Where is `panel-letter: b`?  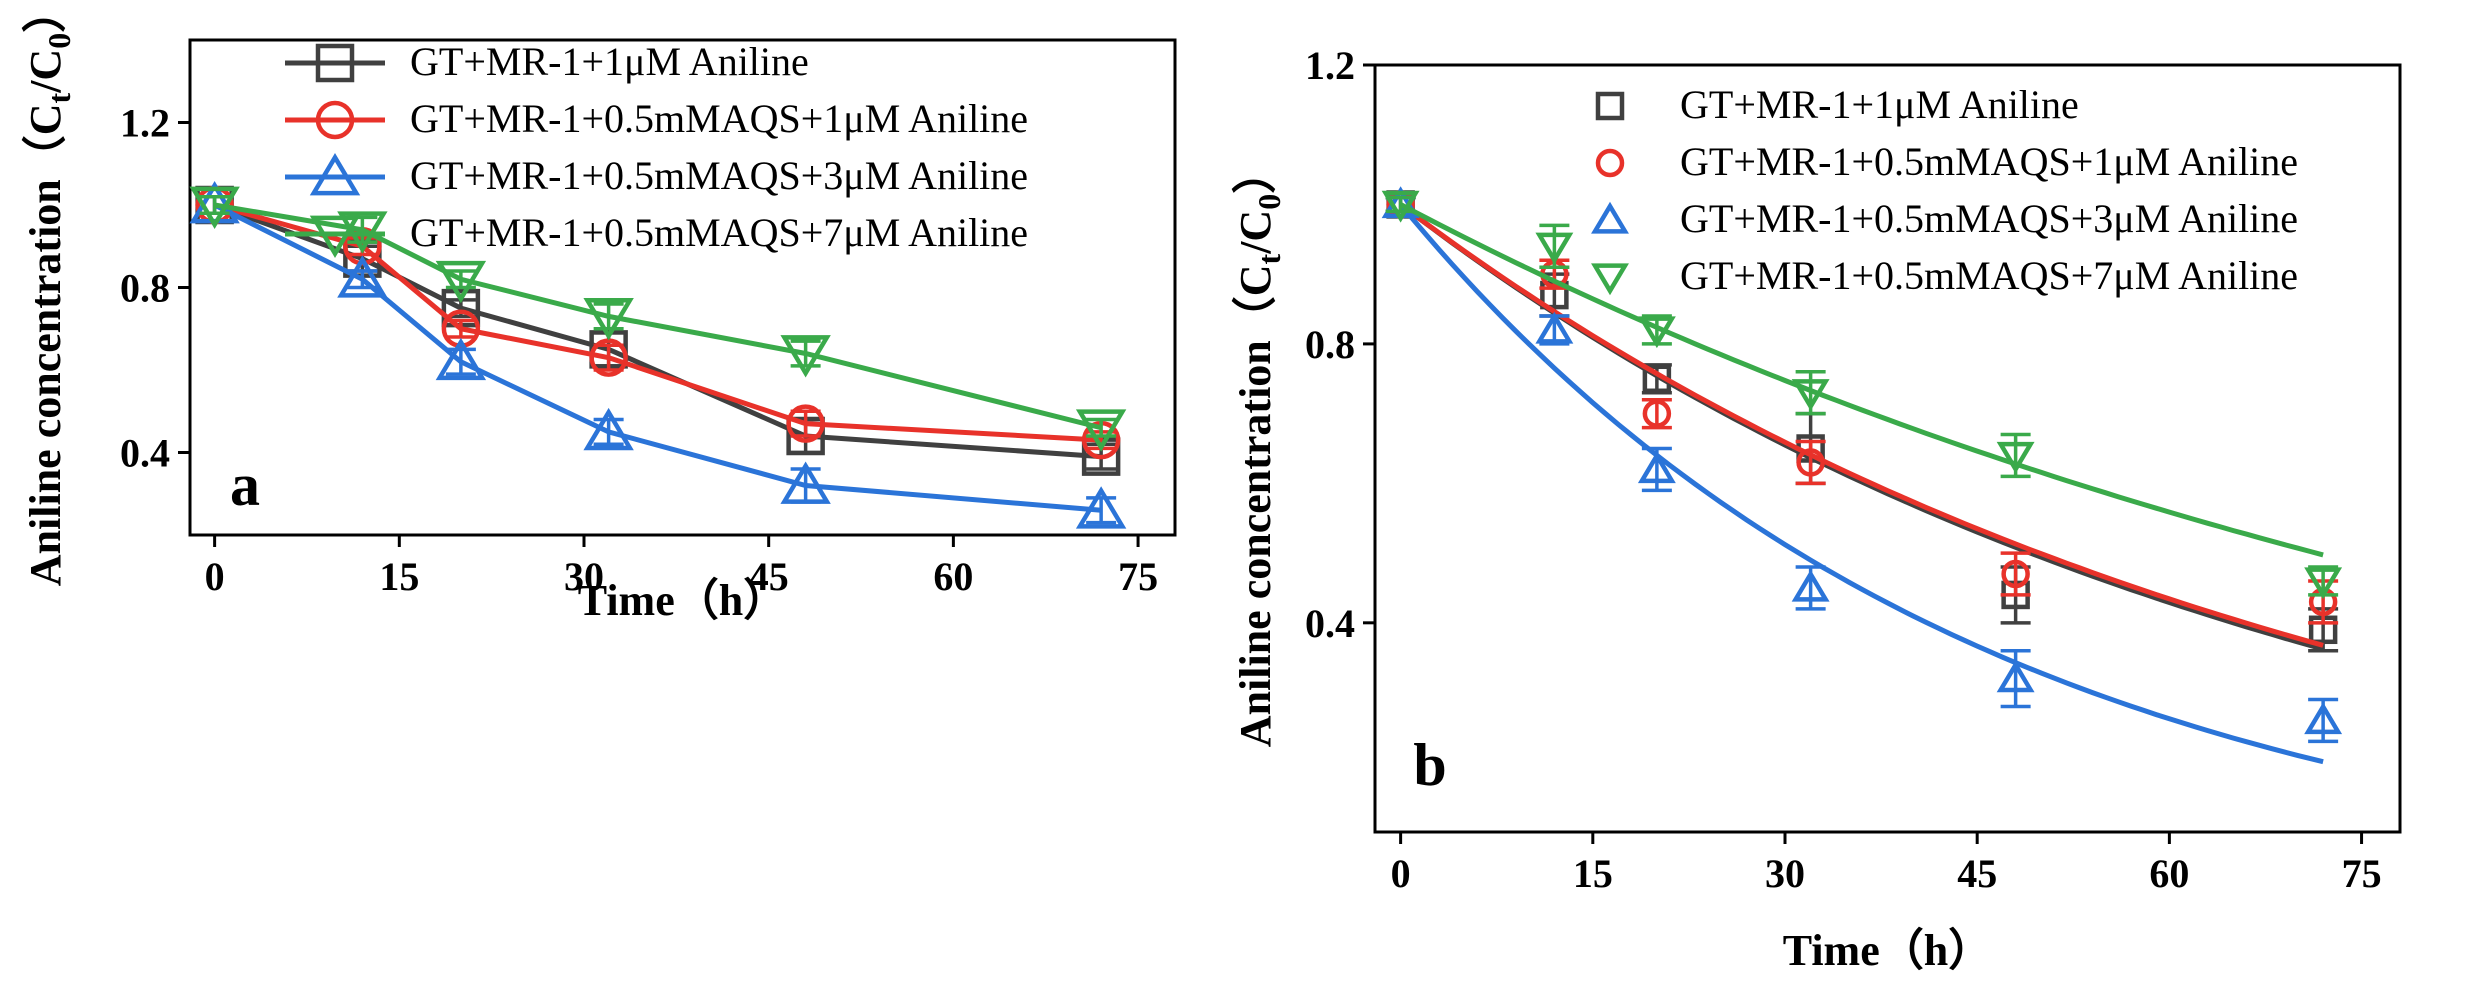 panel-letter: b is located at coordinates (1429, 765).